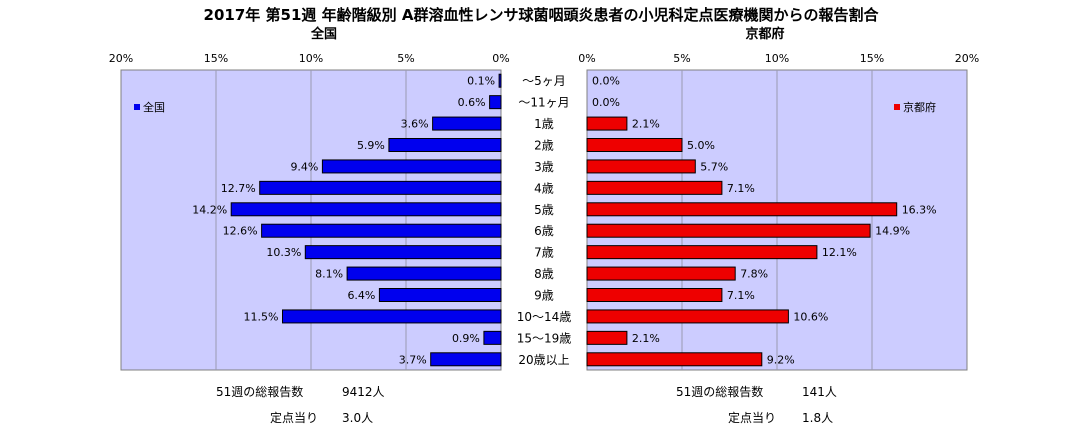  I want to click on national-data-label: 12.6%, so click(240, 231).